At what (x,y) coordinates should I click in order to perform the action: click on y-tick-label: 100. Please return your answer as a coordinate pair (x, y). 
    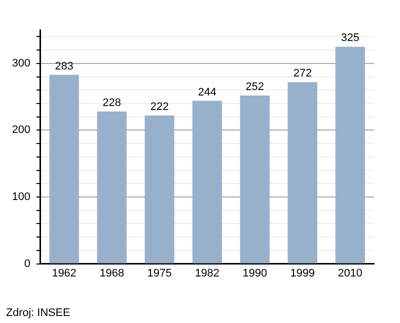
    Looking at the image, I should click on (21, 197).